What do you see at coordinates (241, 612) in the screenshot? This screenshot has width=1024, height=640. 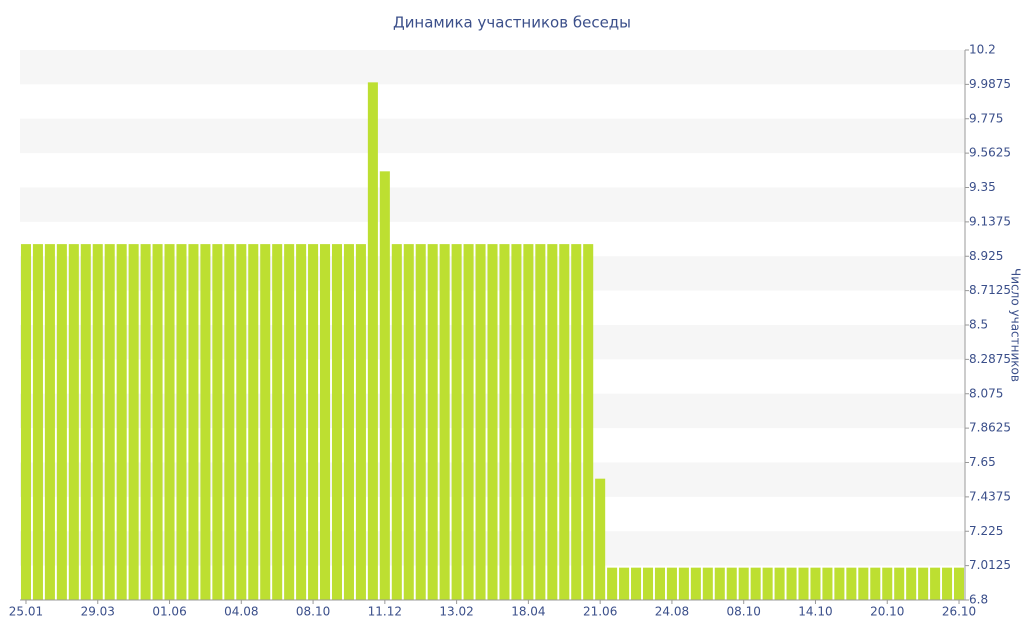 I see `x-tick-label: 04.08` at bounding box center [241, 612].